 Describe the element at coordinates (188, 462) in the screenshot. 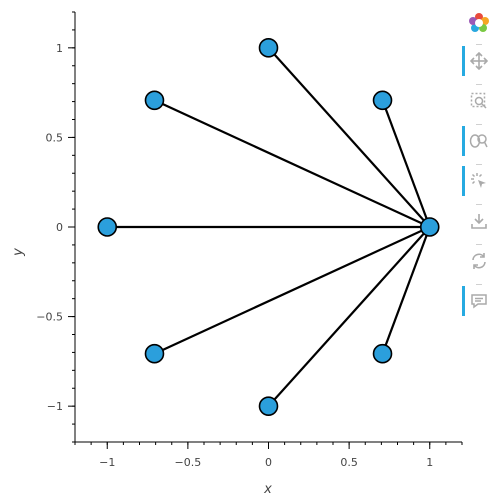

I see `x-tick-label: −0.5` at that location.